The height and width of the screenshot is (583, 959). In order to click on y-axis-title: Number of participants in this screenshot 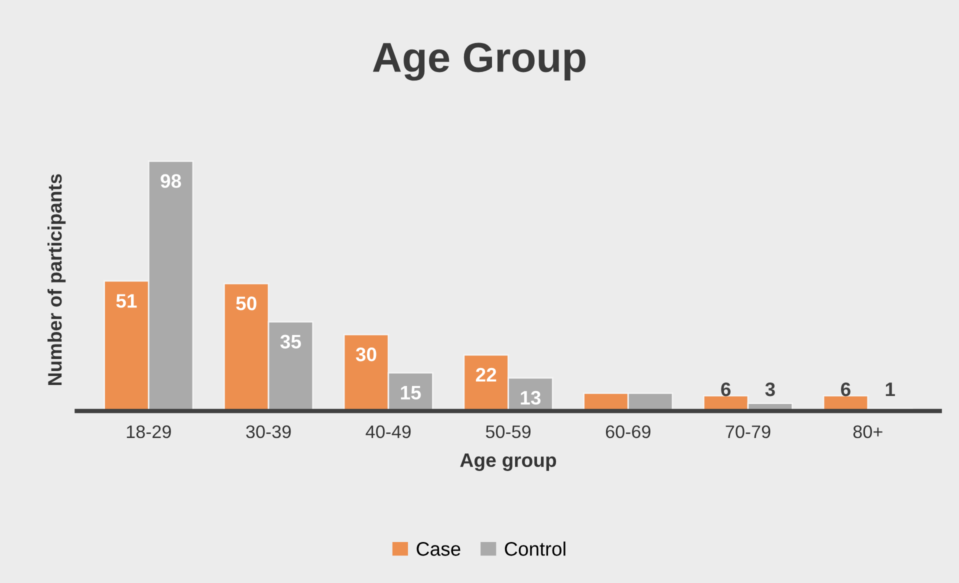, I will do `click(56, 279)`.